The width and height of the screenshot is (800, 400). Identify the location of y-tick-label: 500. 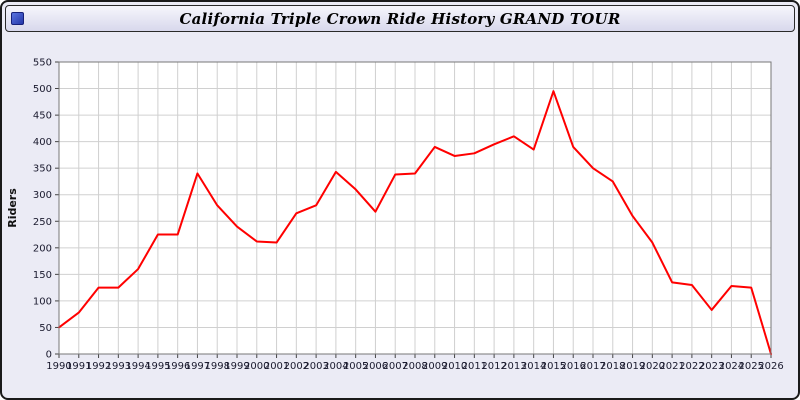
(42, 89).